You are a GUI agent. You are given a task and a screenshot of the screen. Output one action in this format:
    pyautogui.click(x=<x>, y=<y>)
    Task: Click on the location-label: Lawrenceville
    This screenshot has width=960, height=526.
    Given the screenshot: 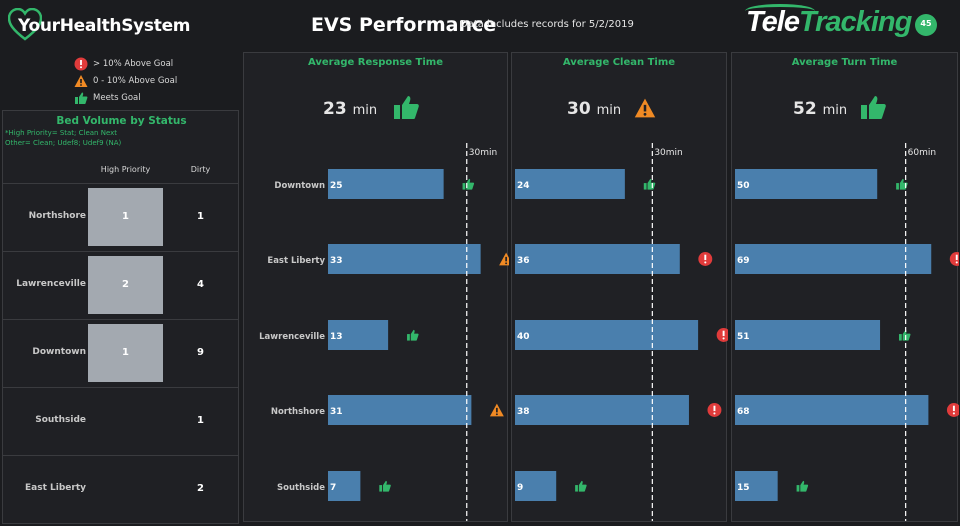 What is the action you would take?
    pyautogui.click(x=51, y=284)
    